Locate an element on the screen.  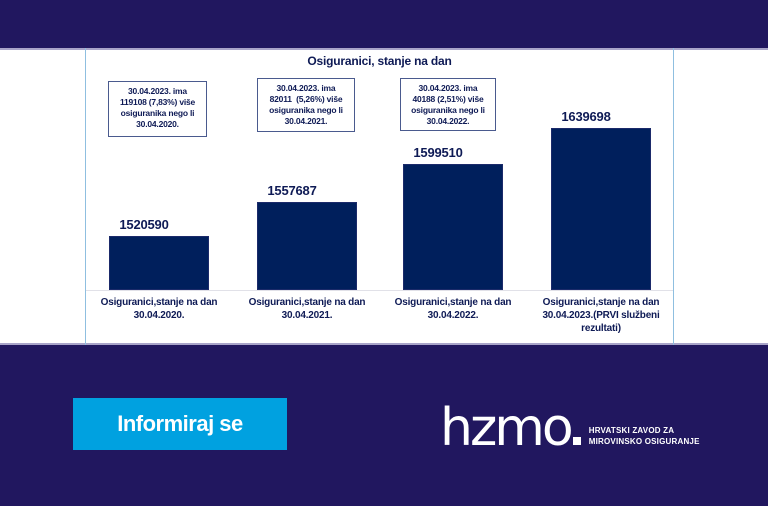
category-label-2020: Osiguranici,stanje na dan 30.04.2020. is located at coordinates (159, 309).